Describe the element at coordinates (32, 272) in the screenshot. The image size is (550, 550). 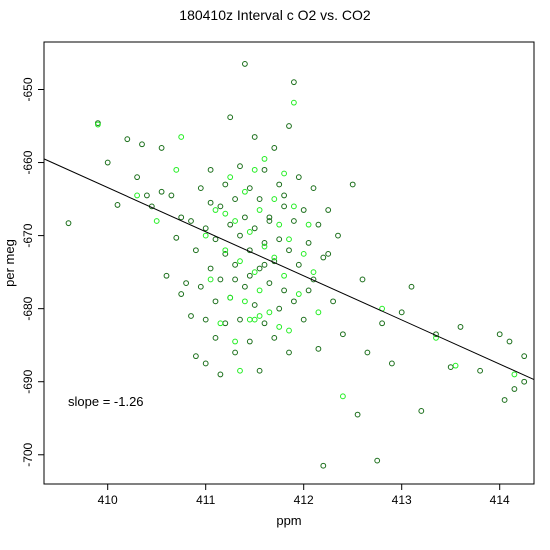
I see `y-axis: -650 -660 -670 -680 -690 -700` at that location.